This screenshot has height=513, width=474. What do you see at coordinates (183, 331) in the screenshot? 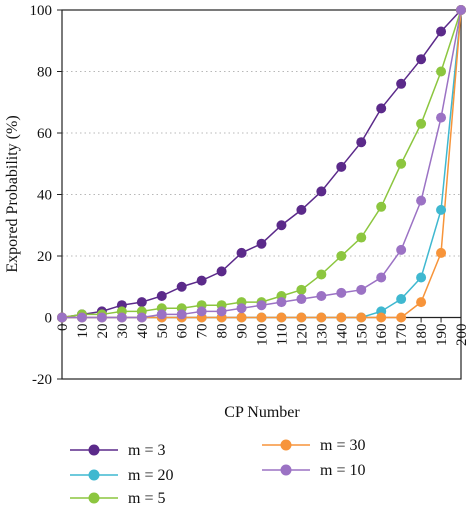
I see `x-tick-label: 60` at bounding box center [183, 331].